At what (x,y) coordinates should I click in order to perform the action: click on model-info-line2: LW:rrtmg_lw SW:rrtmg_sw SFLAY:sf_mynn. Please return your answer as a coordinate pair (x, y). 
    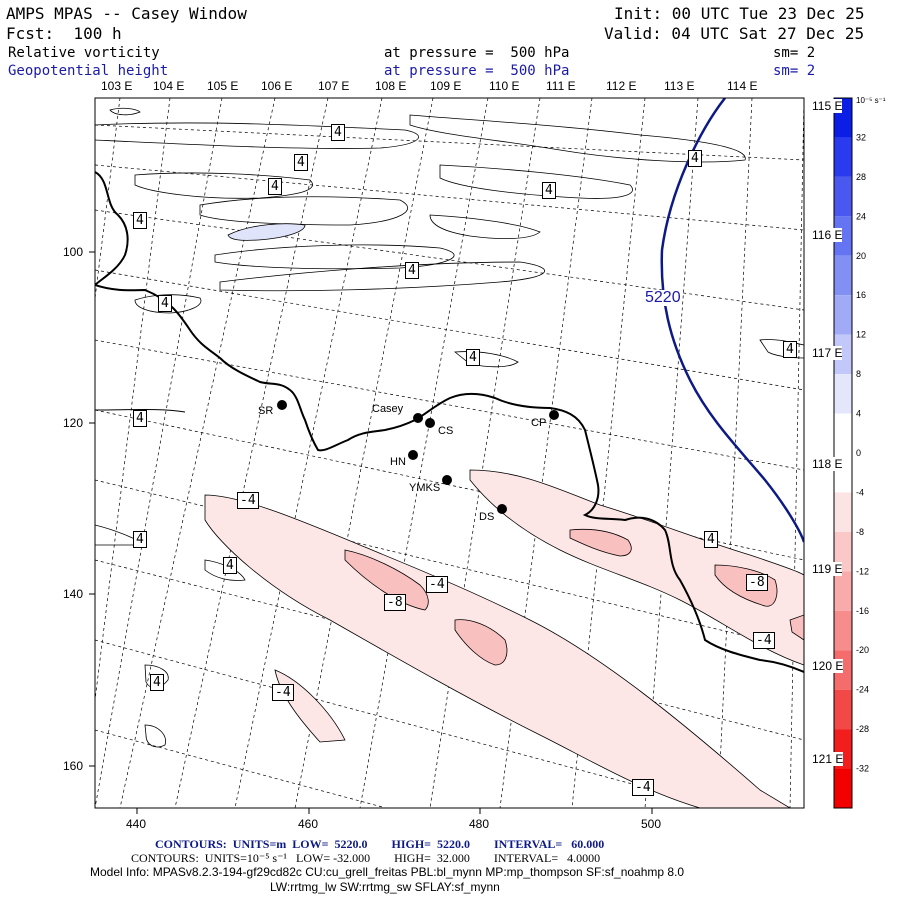
    Looking at the image, I should click on (385, 887).